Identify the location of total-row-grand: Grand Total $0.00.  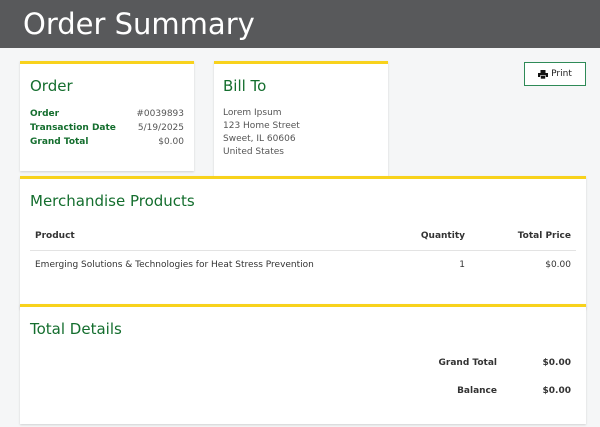
(504, 363).